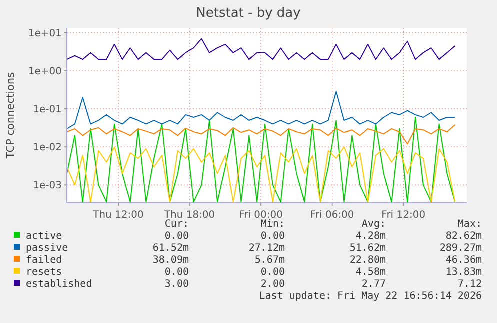 This screenshot has width=497, height=323. Describe the element at coordinates (272, 224) in the screenshot. I see `text: Min:` at that location.